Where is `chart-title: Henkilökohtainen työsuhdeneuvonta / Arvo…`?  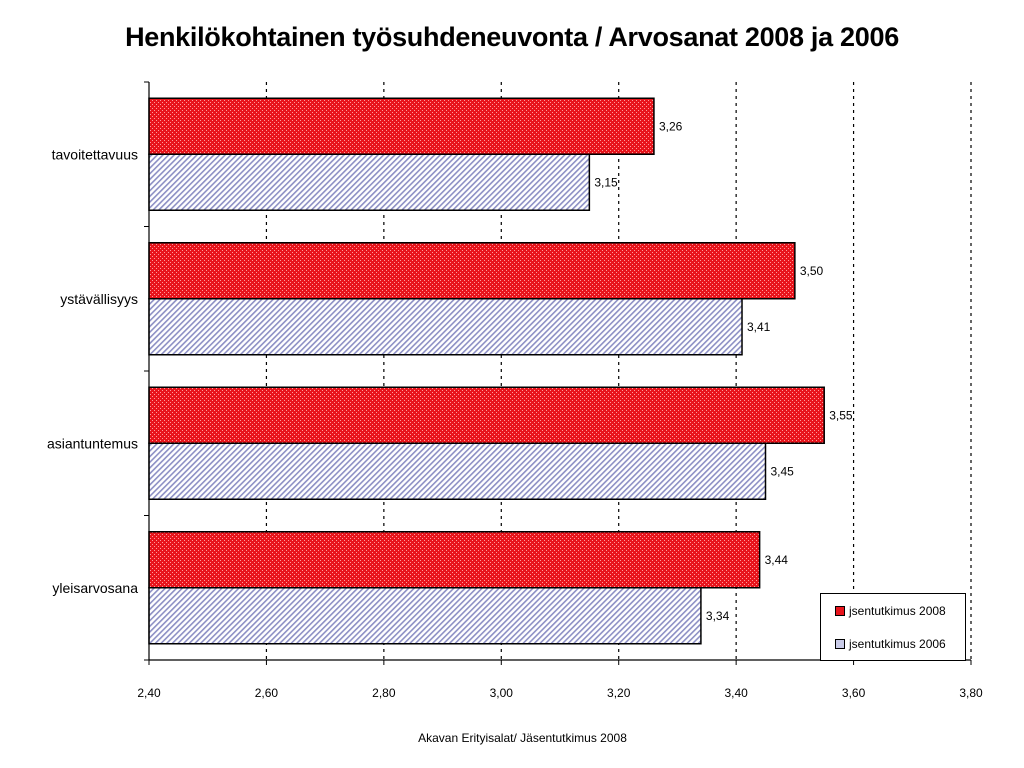
chart-title: Henkilökohtainen työsuhdeneuvonta / Arvo… is located at coordinates (512, 37).